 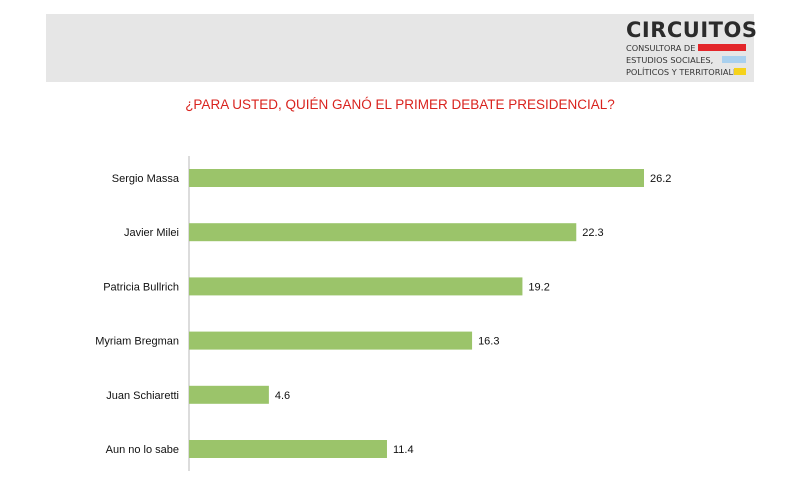 What do you see at coordinates (661, 48) in the screenshot?
I see `logo-line-1: CONSULTORA DE` at bounding box center [661, 48].